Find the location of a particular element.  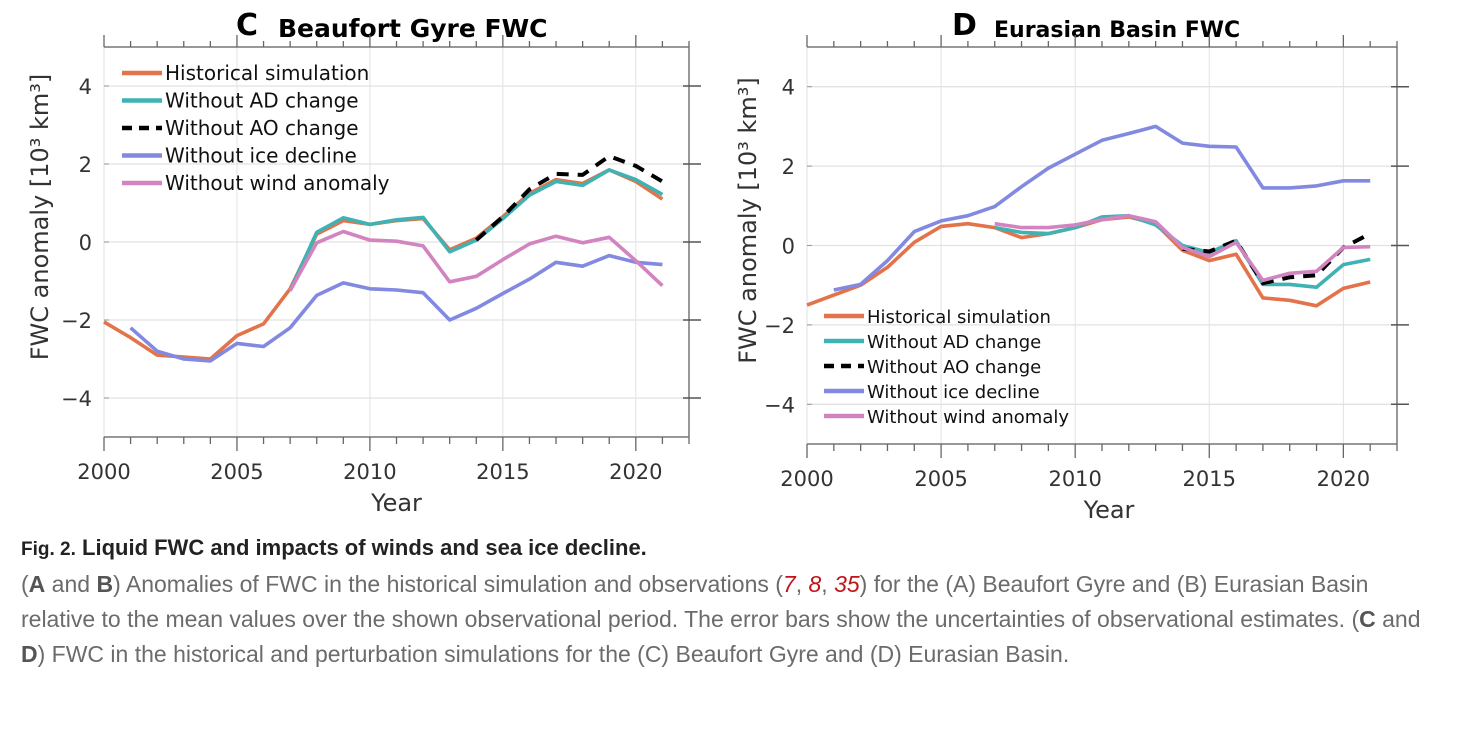

citation-link: 8 is located at coordinates (815, 584).